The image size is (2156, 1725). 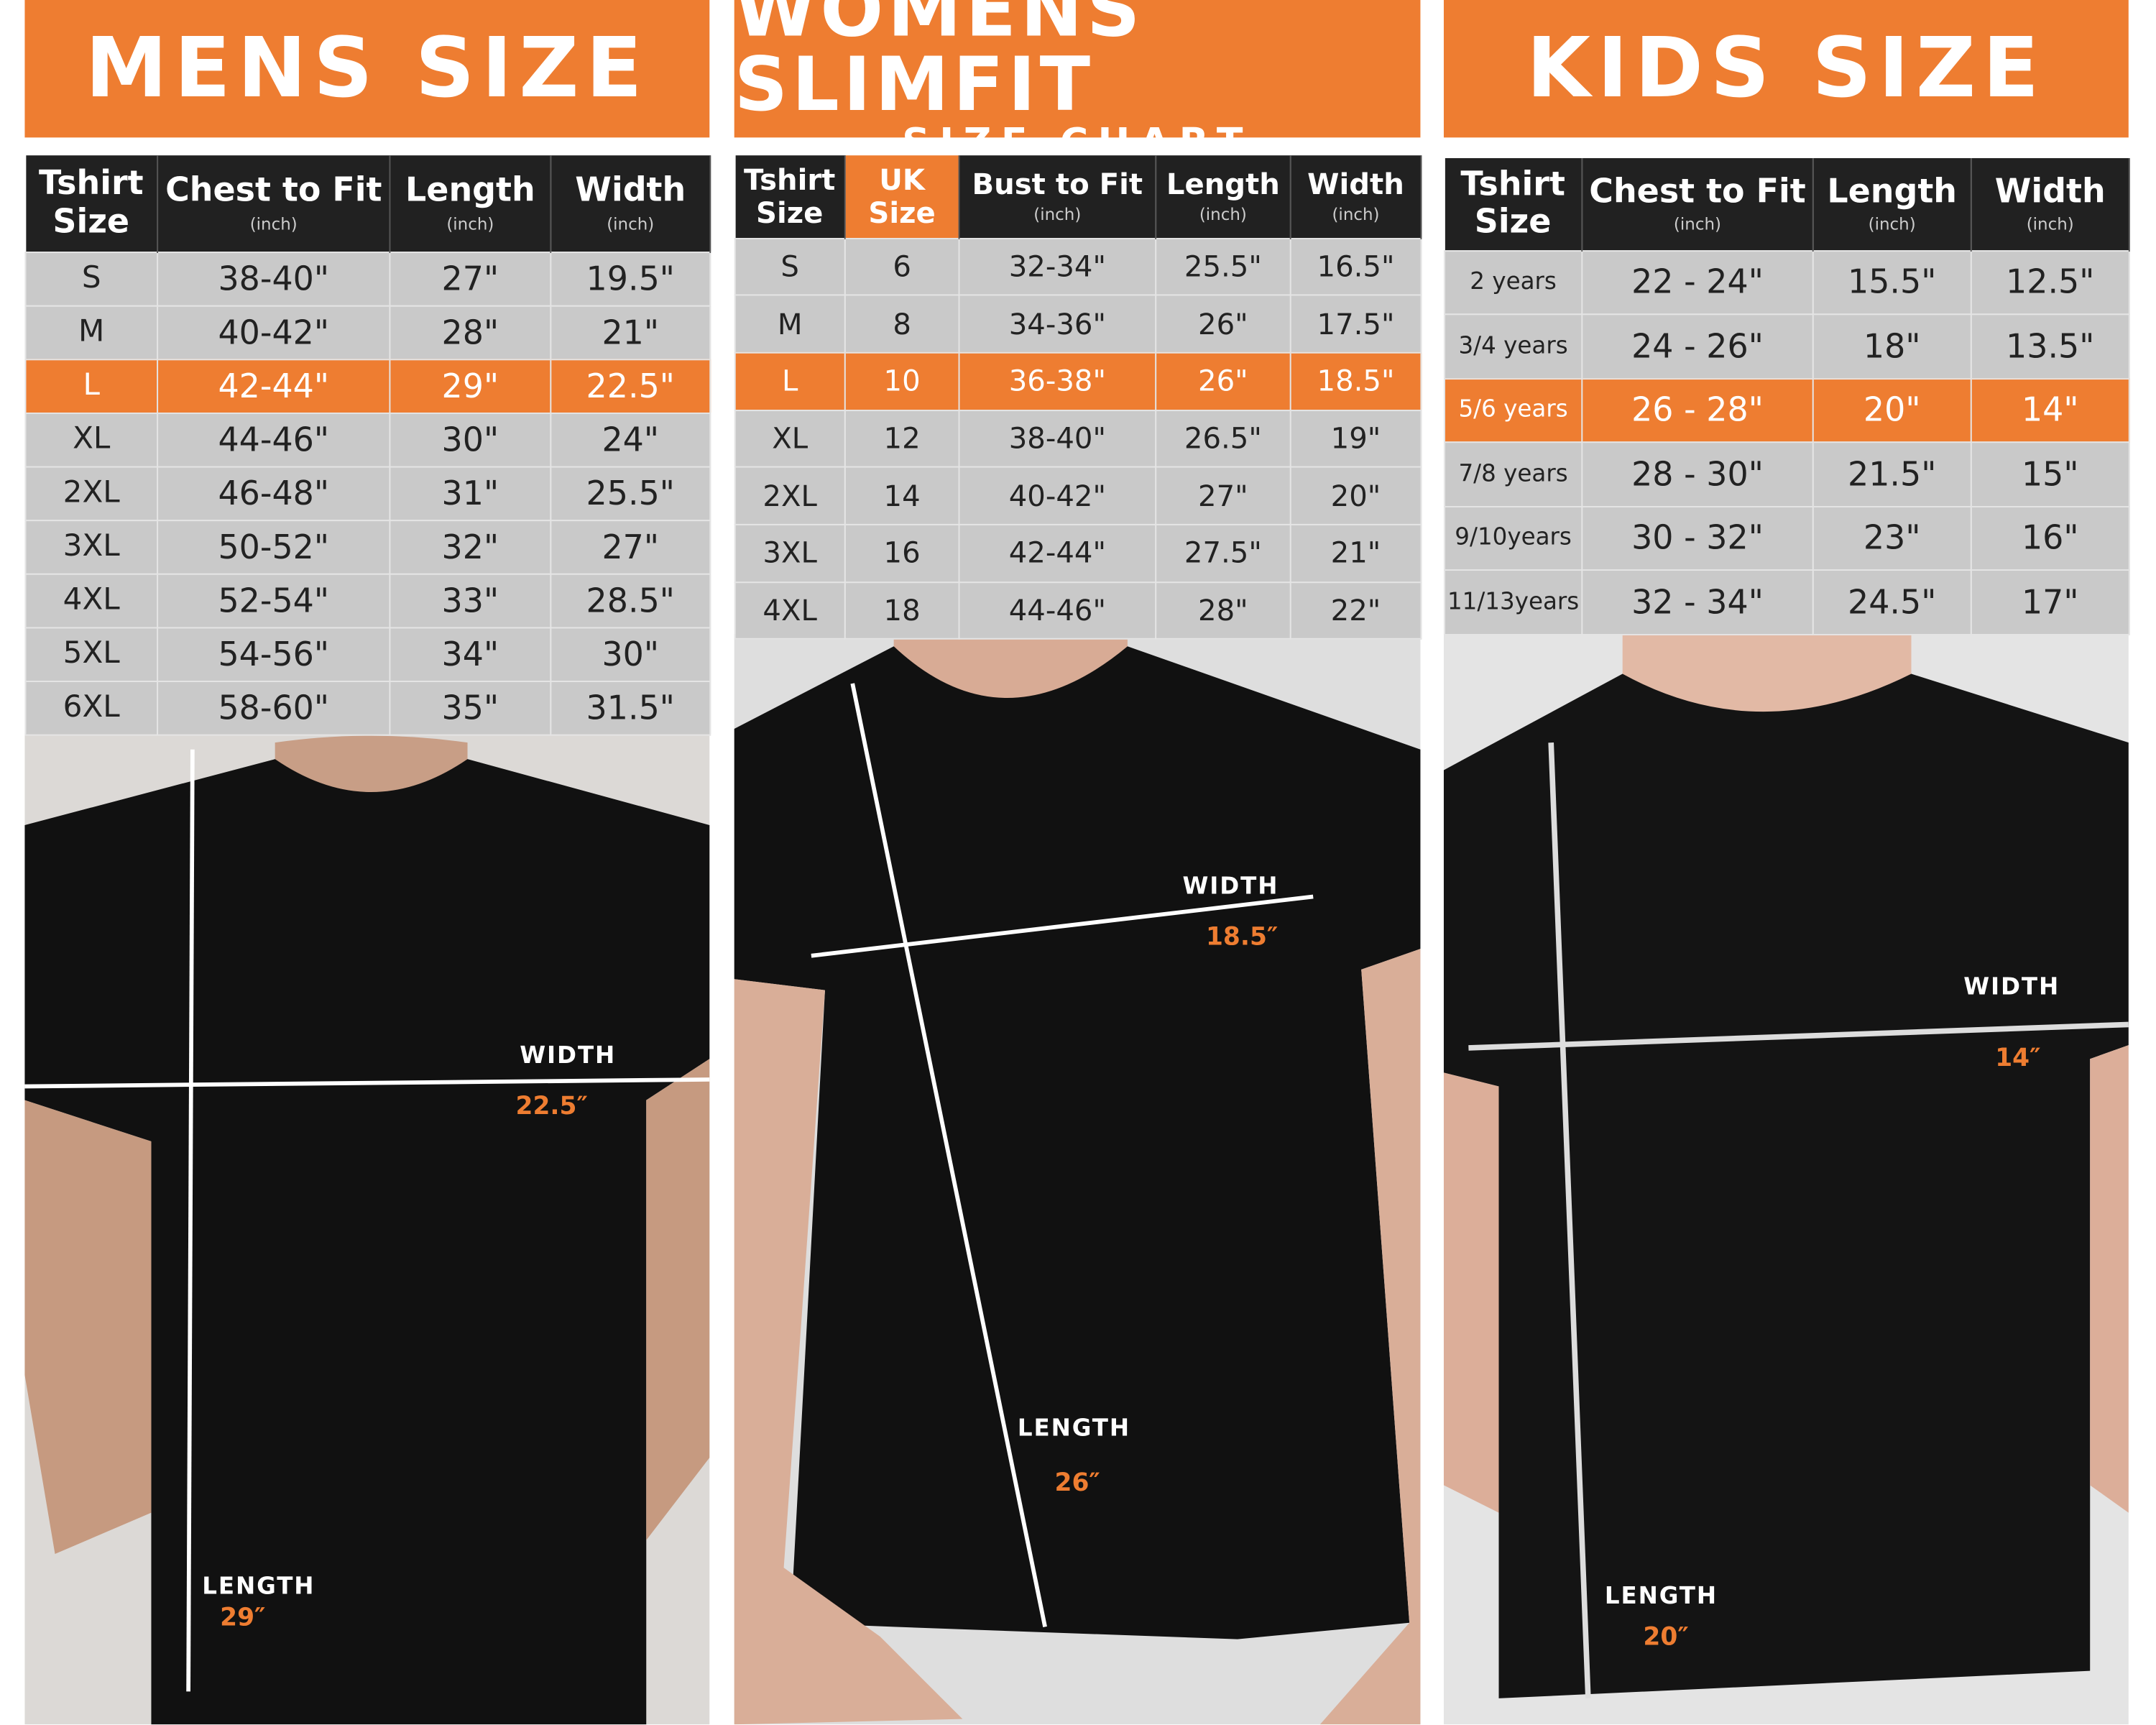 I want to click on cell: 32", so click(x=470, y=546).